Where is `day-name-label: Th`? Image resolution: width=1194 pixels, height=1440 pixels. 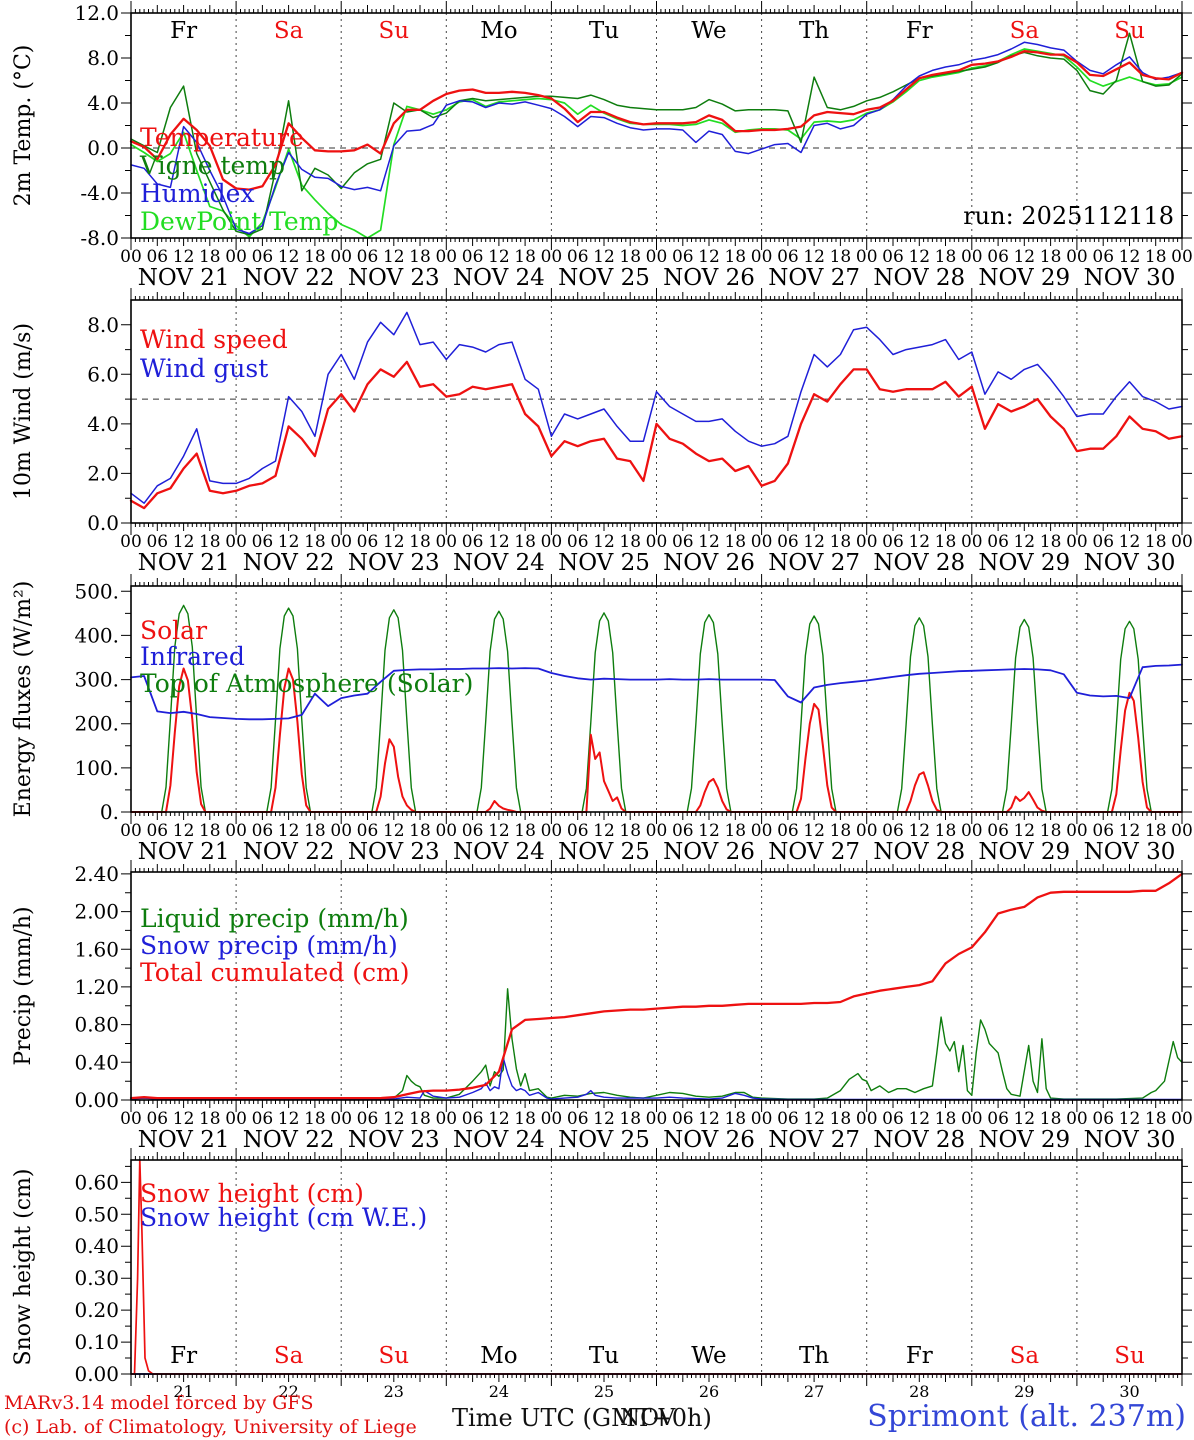 day-name-label: Th is located at coordinates (814, 31).